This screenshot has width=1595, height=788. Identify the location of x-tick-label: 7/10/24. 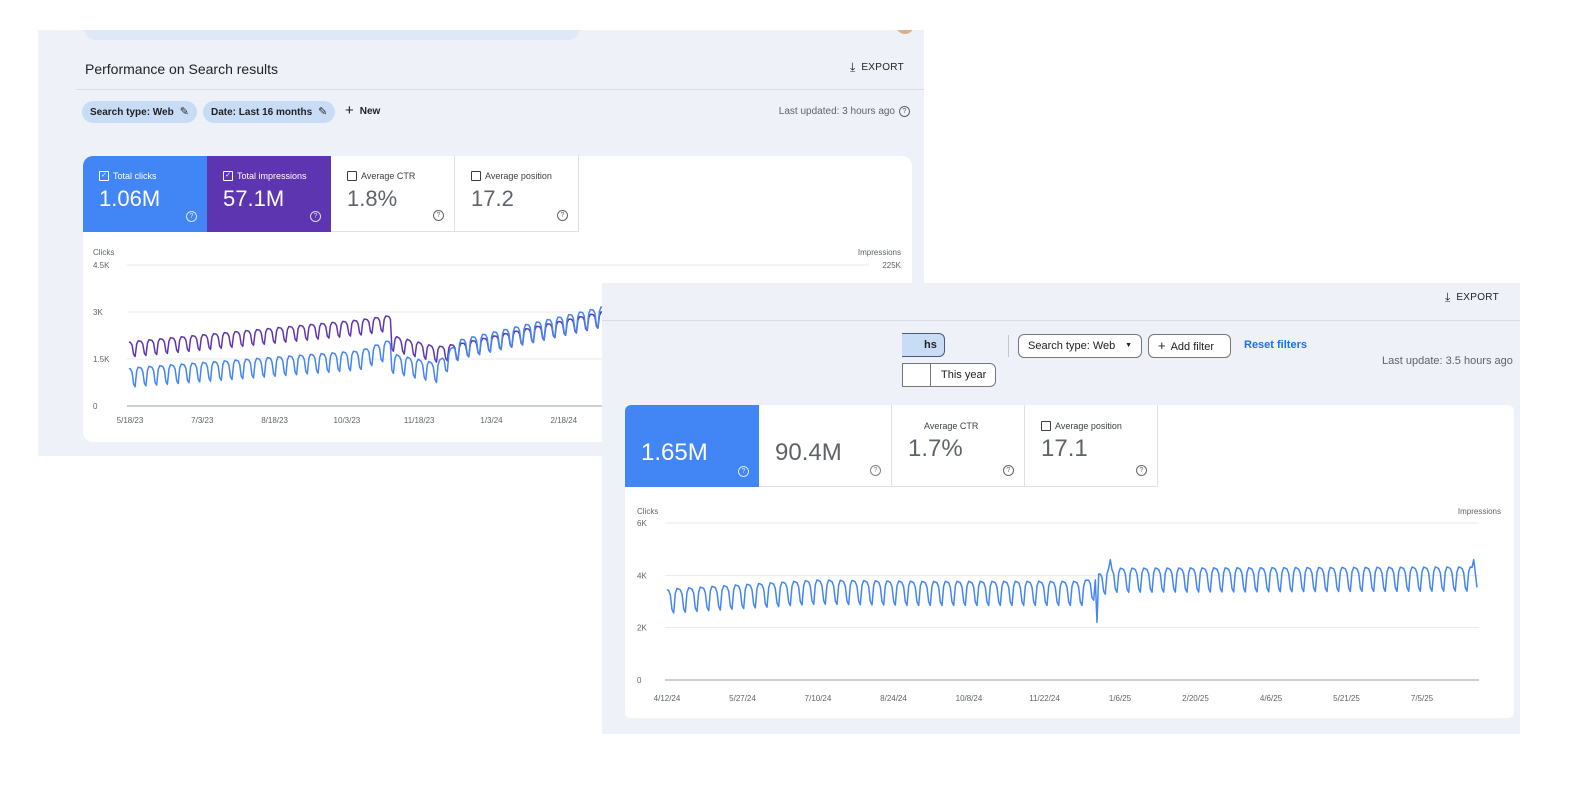
(818, 698).